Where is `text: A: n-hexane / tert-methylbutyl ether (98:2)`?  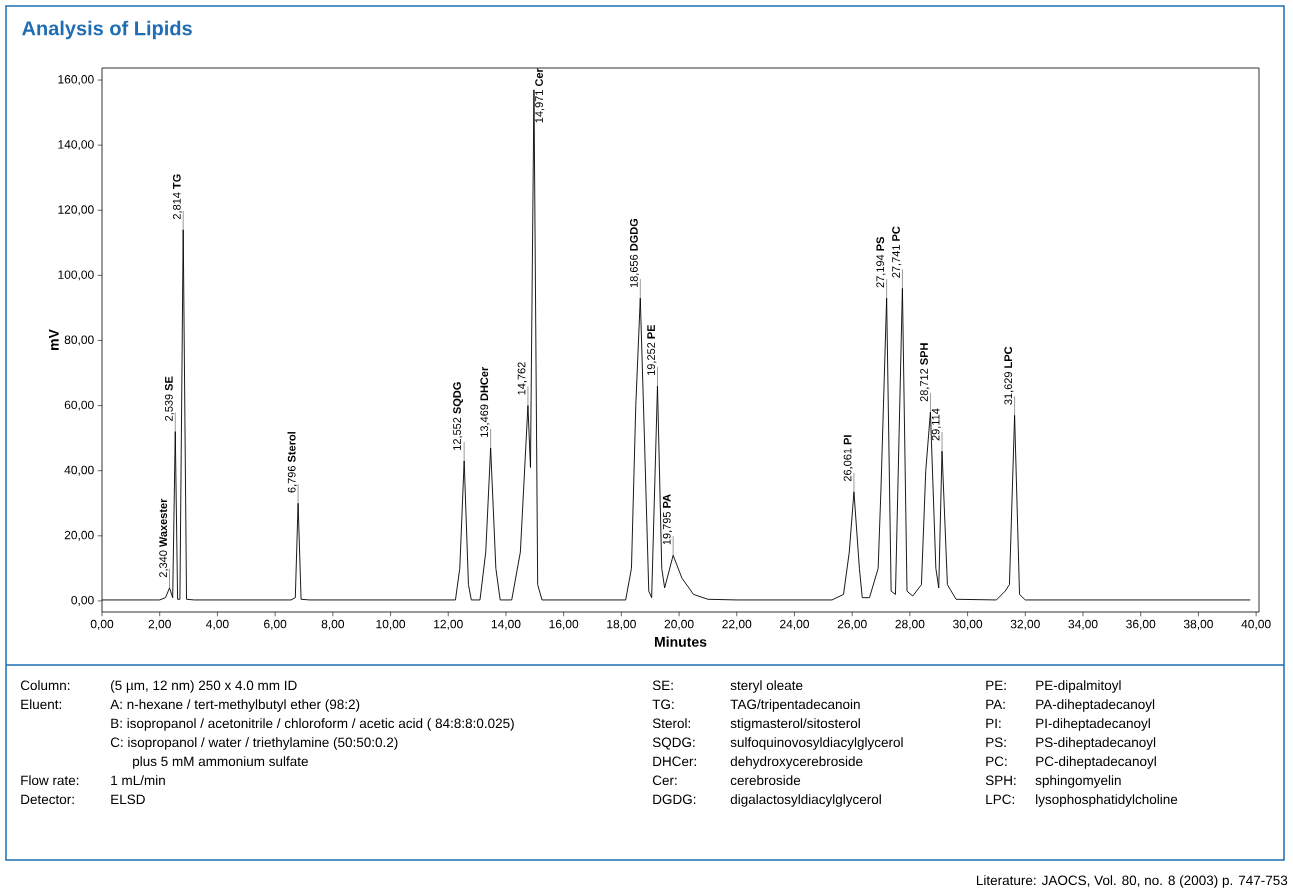 text: A: n-hexane / tert-methylbutyl ether (98:2) is located at coordinates (235, 705).